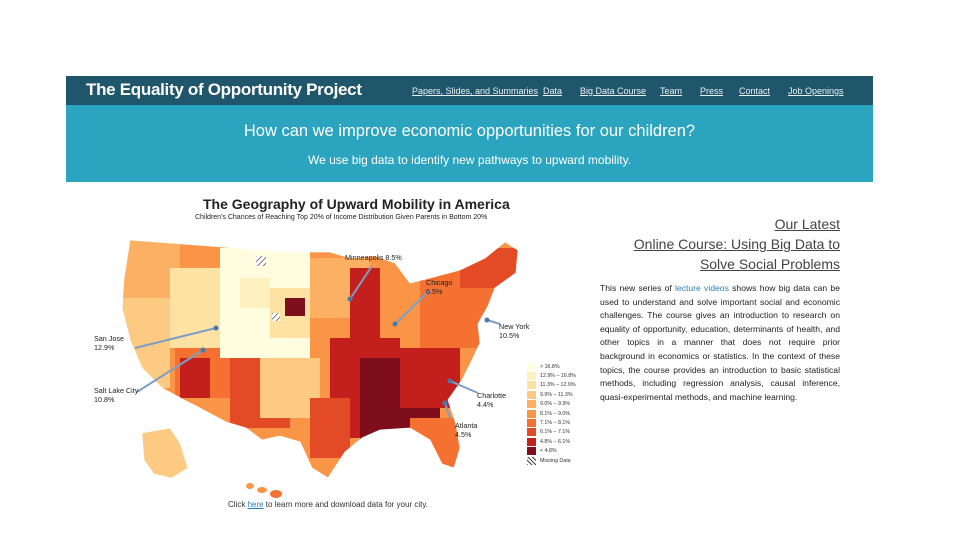 The width and height of the screenshot is (960, 540). I want to click on legend-row: 12.9% – 16.8%, so click(551, 376).